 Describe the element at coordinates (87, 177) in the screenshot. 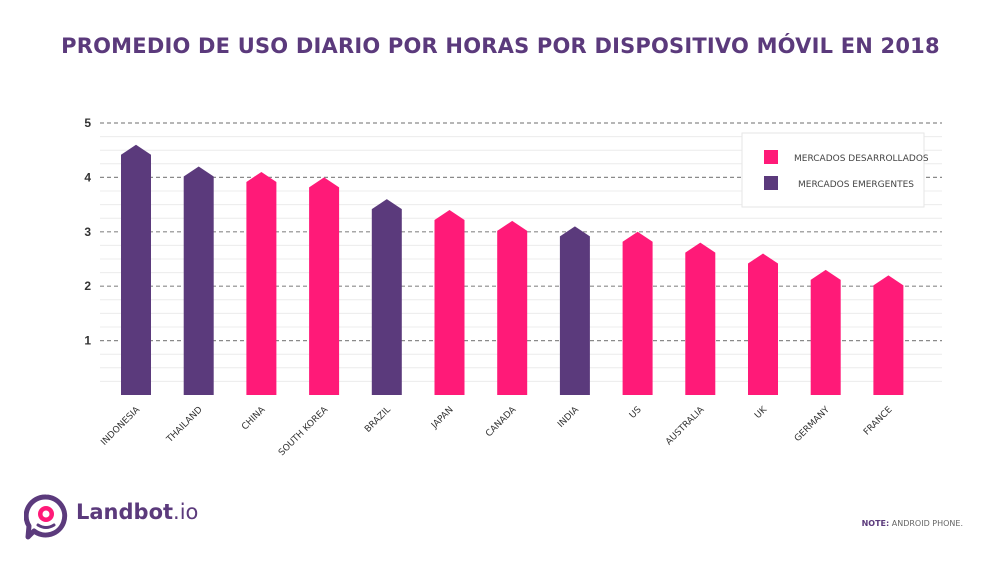

I see `y-tick-label: 4` at that location.